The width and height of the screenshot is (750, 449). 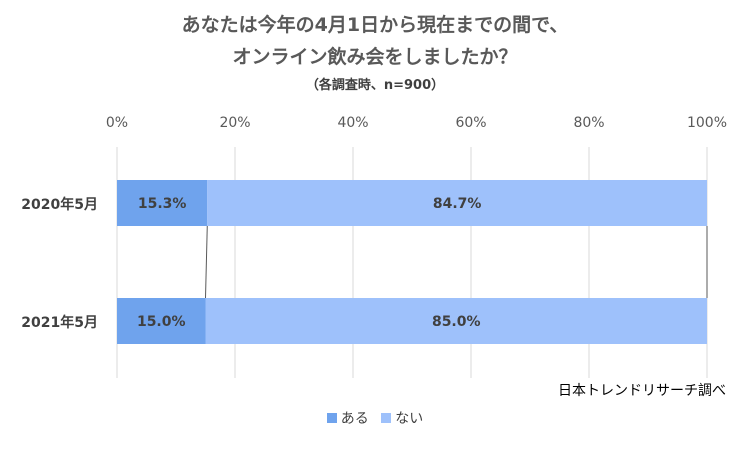 I want to click on x-tick-label: 100%, so click(x=707, y=123).